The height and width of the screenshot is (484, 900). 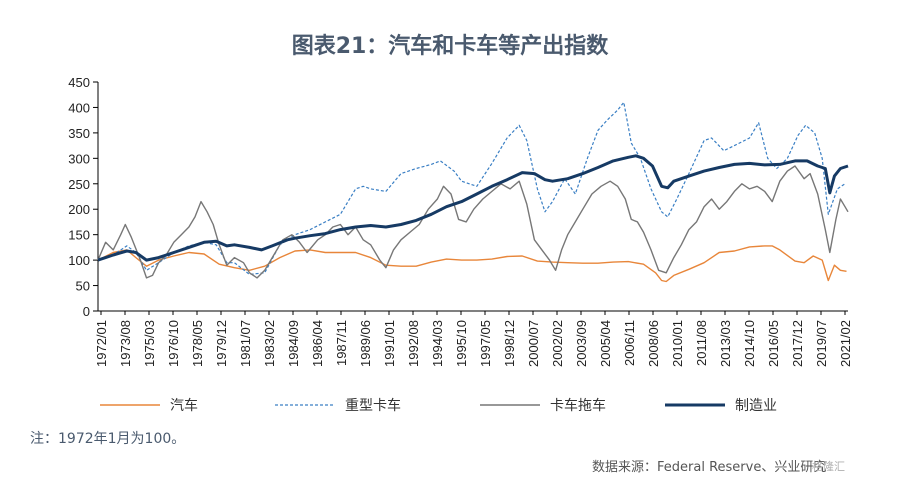 I want to click on x-tick-label: 2005/04, so click(x=605, y=343).